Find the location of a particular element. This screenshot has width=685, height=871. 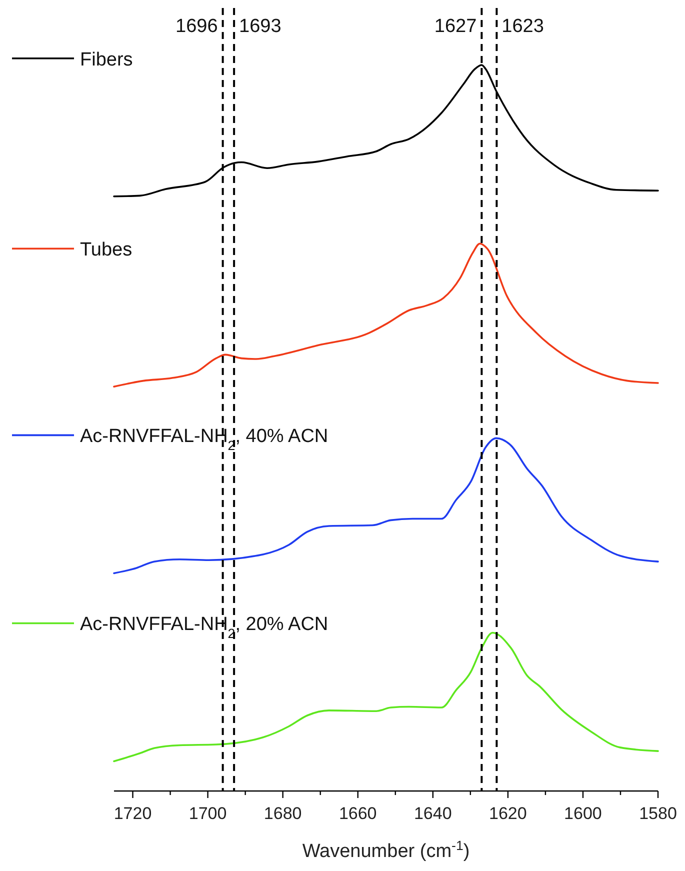

x-tick-label: 1580 is located at coordinates (658, 813).